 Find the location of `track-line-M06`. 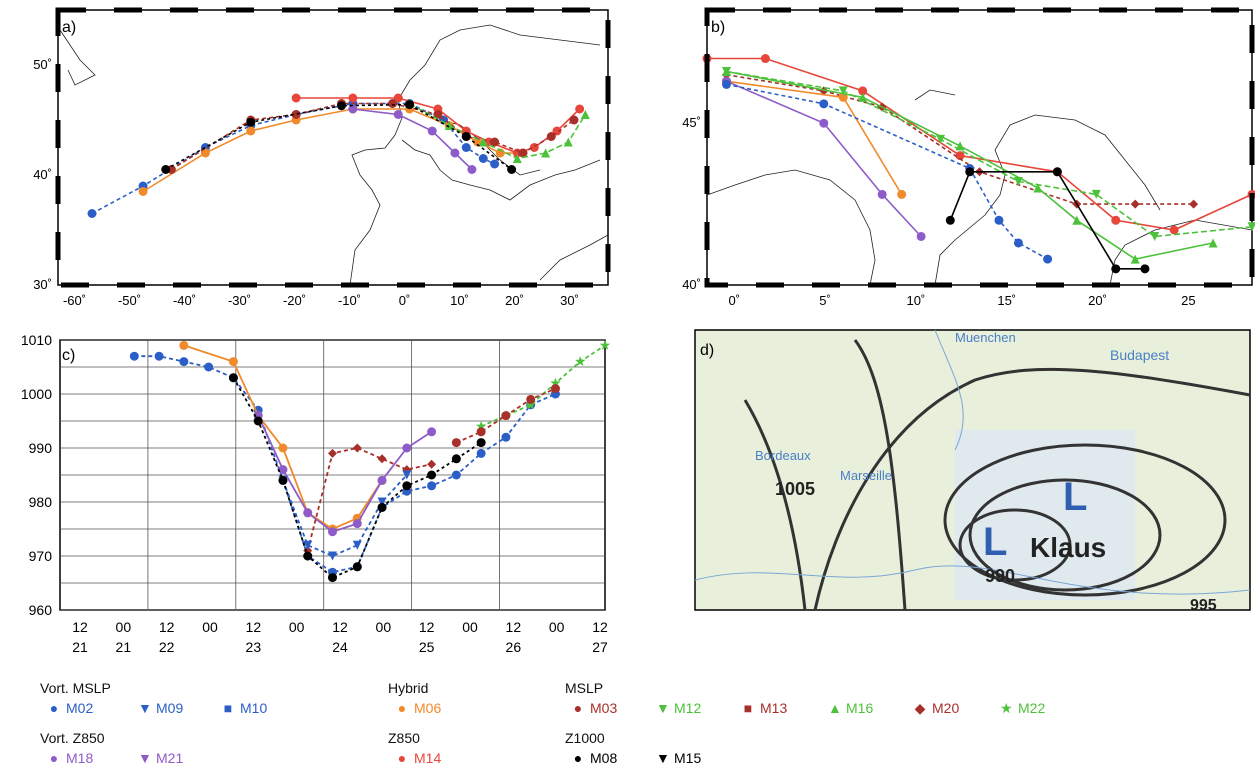

track-line-M06 is located at coordinates (332, 150).